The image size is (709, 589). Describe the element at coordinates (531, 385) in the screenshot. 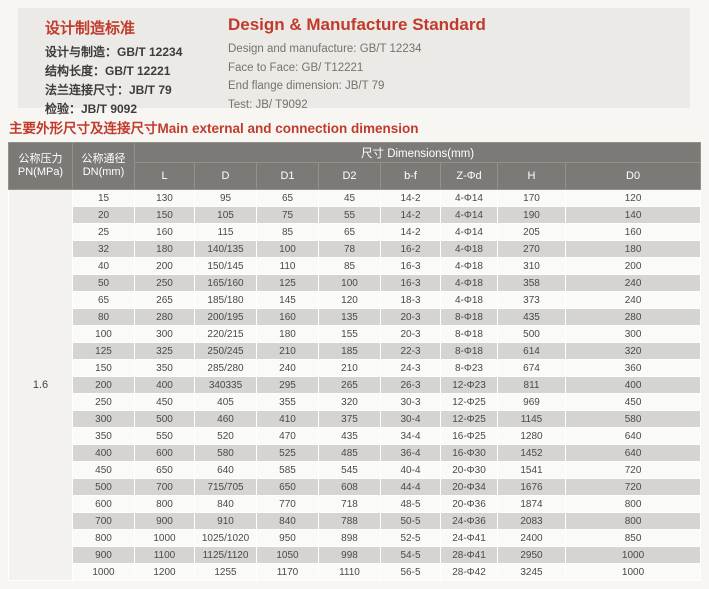

I see `dim-cell: 811` at that location.